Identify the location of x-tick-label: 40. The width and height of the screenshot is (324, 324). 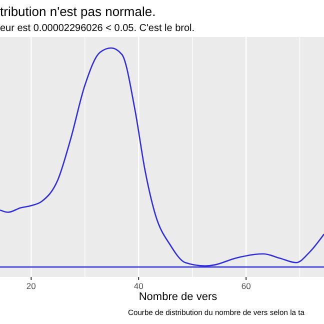
(139, 286).